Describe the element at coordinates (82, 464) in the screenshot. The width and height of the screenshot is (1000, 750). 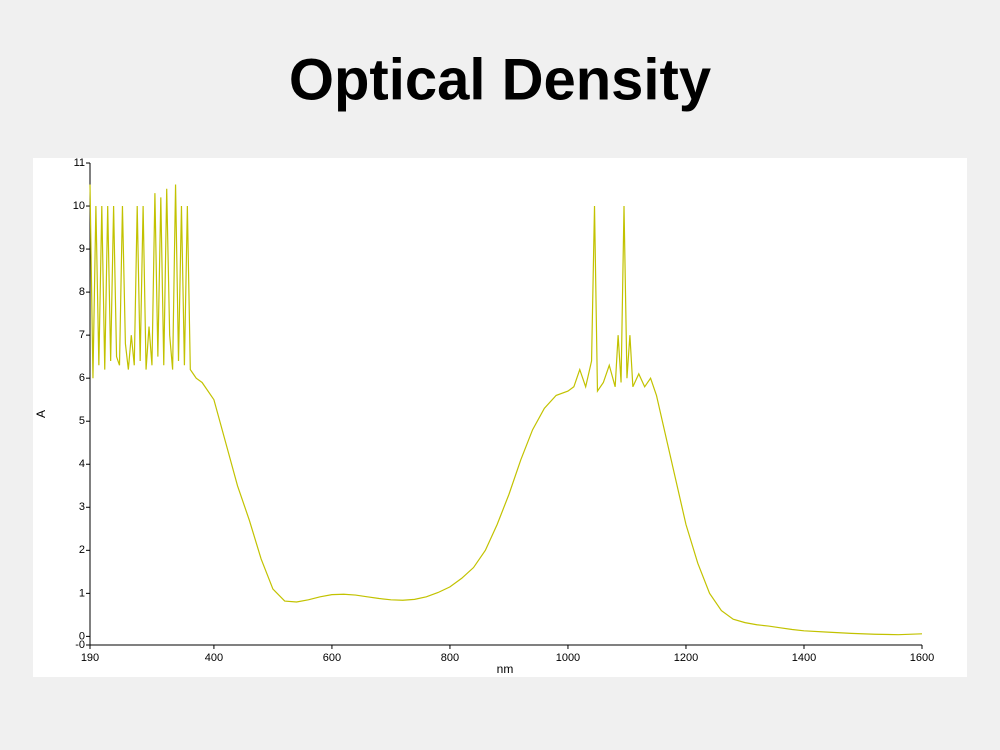
I see `y-tick-label: 4` at that location.